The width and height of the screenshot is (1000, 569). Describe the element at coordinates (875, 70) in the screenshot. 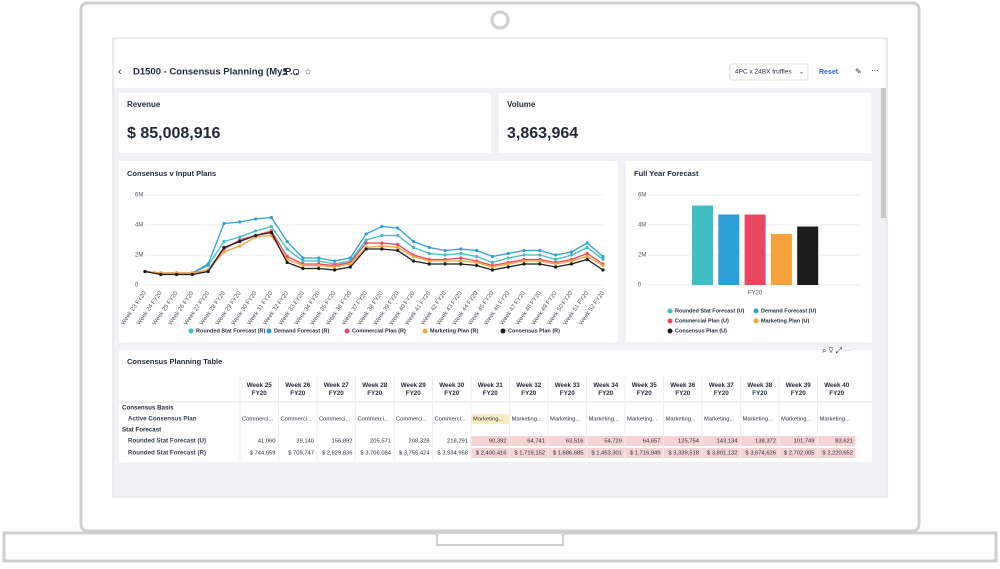

I see `more-icon: ⋯` at that location.